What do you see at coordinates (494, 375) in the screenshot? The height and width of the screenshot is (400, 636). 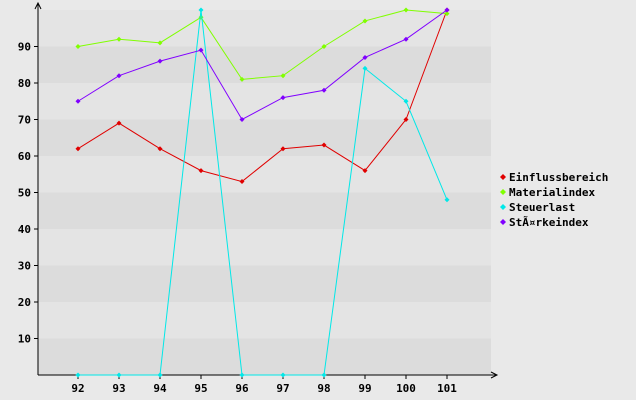 I see `x-axis-arrow` at bounding box center [494, 375].